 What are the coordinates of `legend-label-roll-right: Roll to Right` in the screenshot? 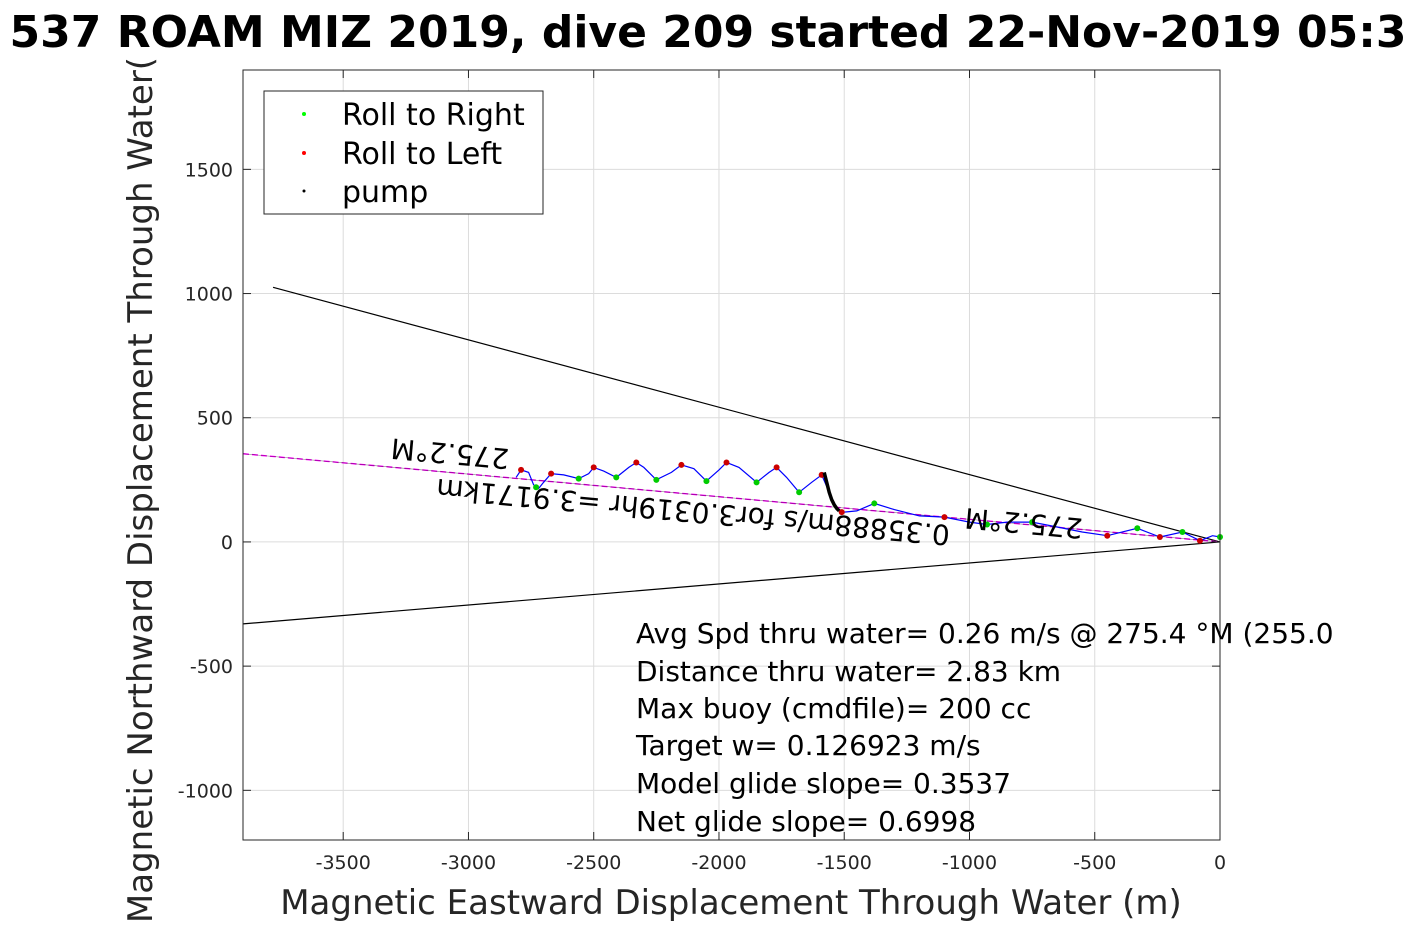 It's located at (433, 115).